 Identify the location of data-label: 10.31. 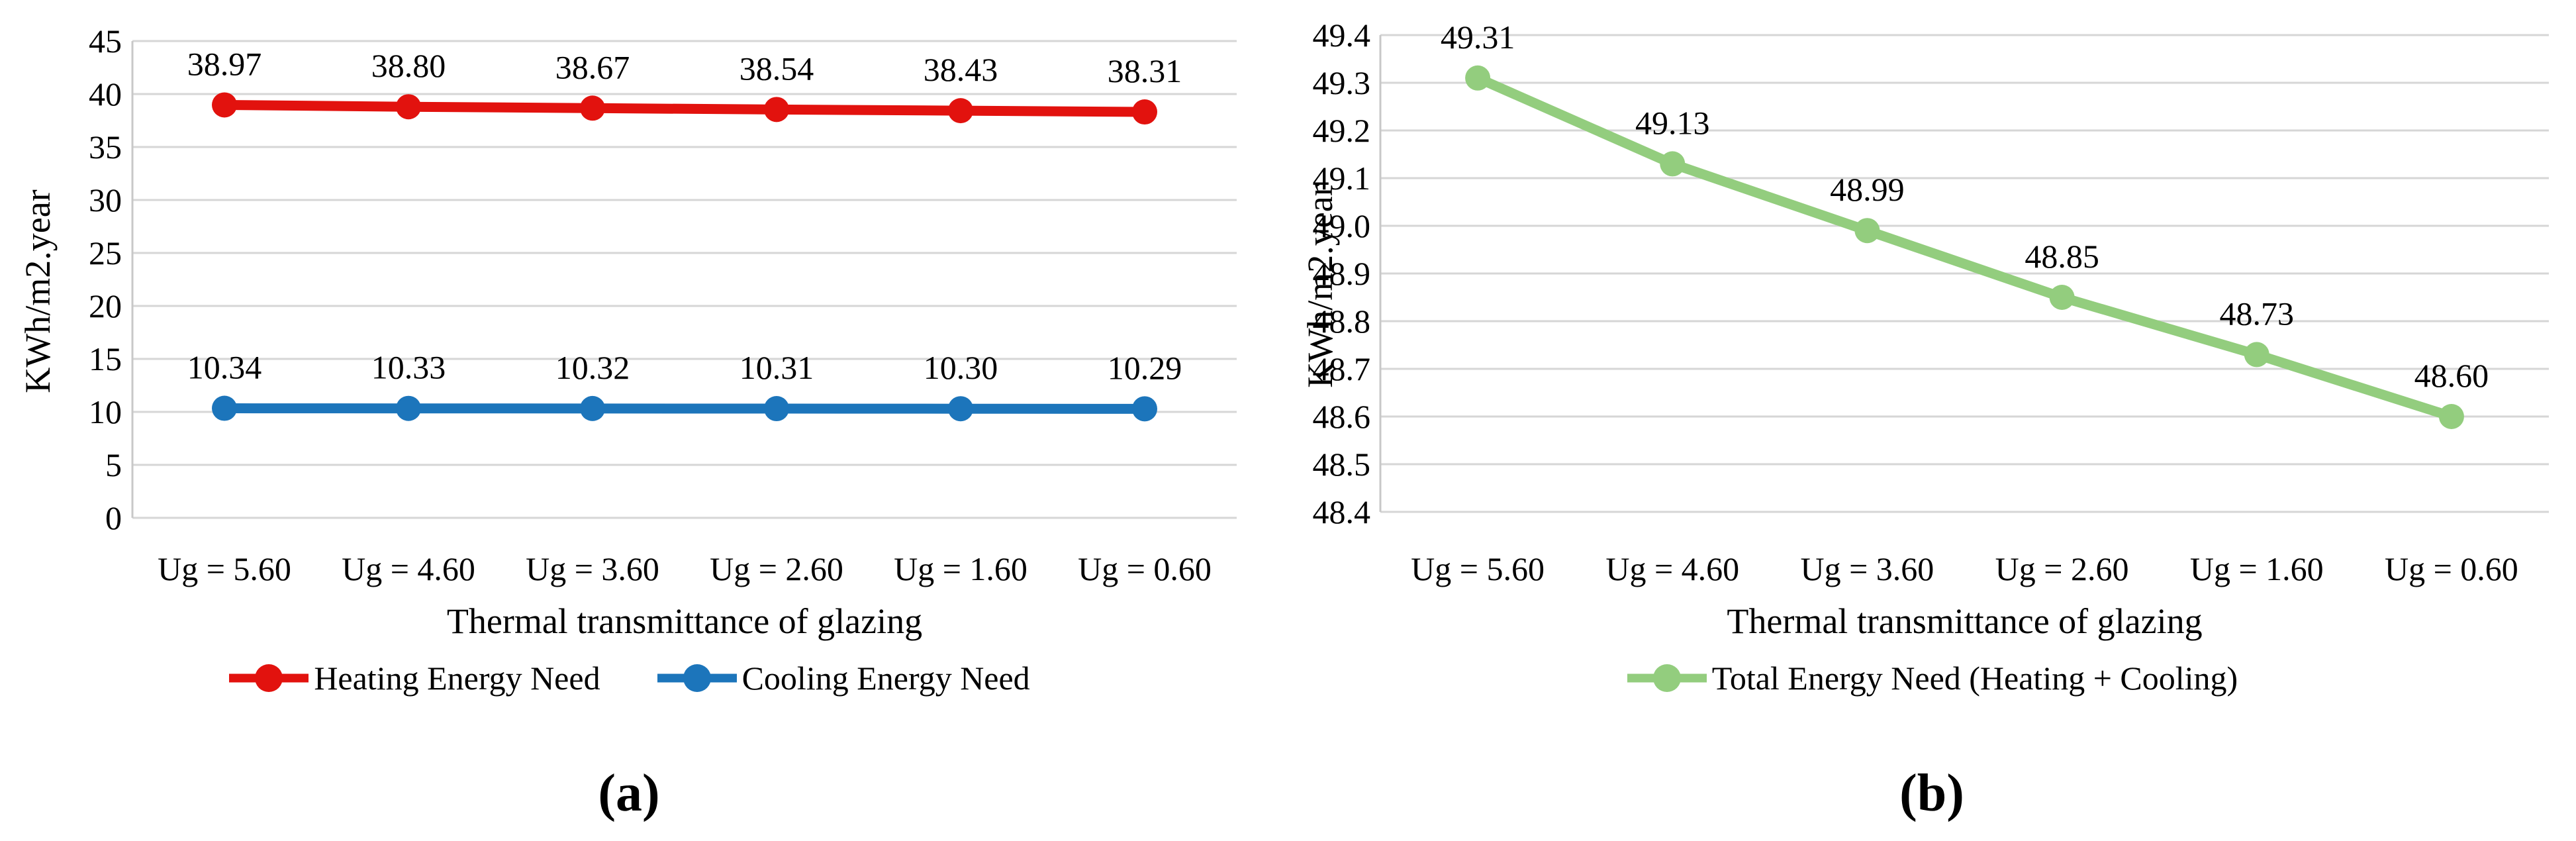
(776, 367).